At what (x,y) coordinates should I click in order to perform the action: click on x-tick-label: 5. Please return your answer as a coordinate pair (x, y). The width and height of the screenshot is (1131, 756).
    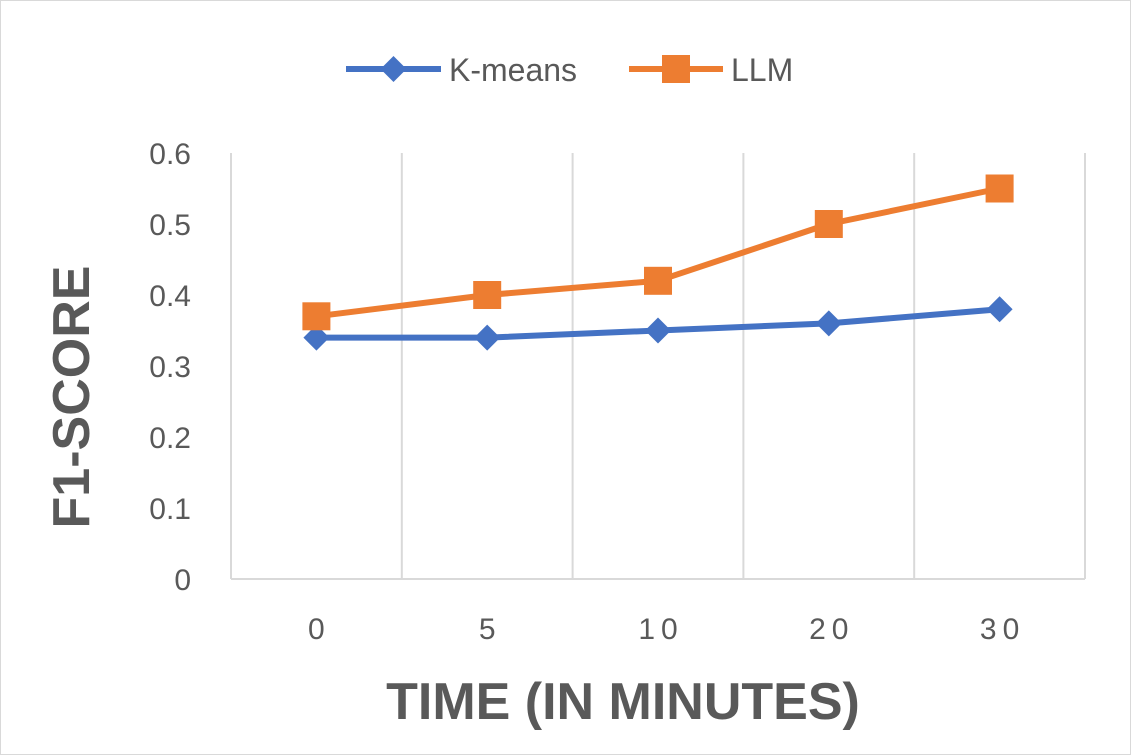
    Looking at the image, I should click on (490, 629).